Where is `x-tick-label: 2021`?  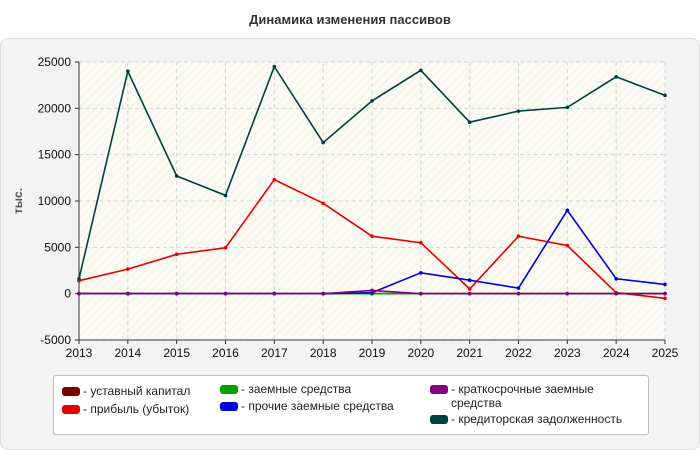
x-tick-label: 2021 is located at coordinates (469, 353).